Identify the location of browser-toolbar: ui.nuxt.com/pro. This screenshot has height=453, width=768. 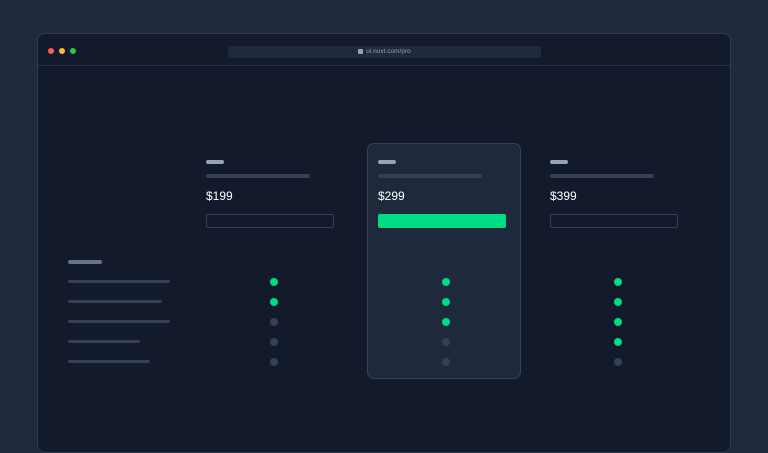
(384, 50).